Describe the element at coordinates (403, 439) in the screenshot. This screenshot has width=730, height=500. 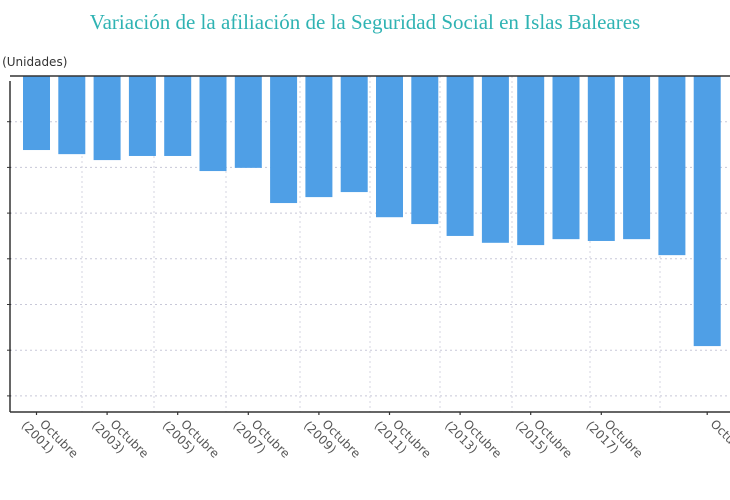
I see `x-tick-label: Octubre(2011)` at that location.